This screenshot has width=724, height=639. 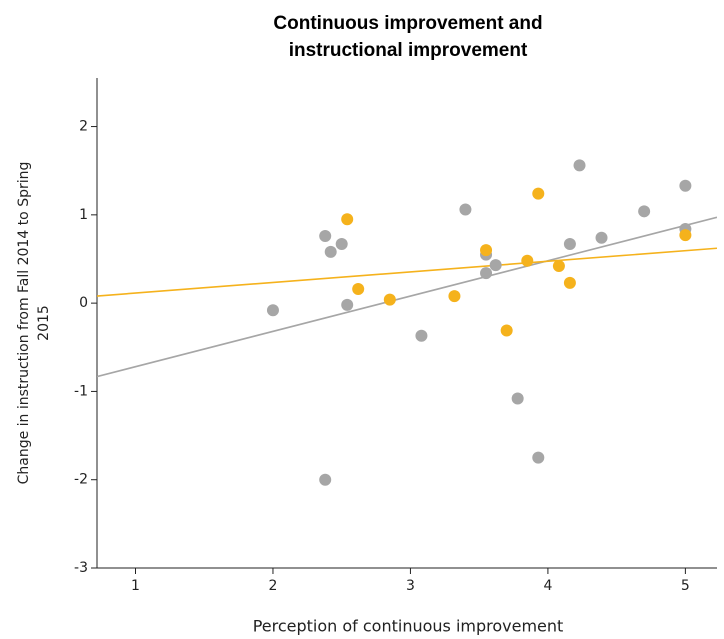 What do you see at coordinates (44, 323) in the screenshot?
I see `y-axis-label: 2015` at bounding box center [44, 323].